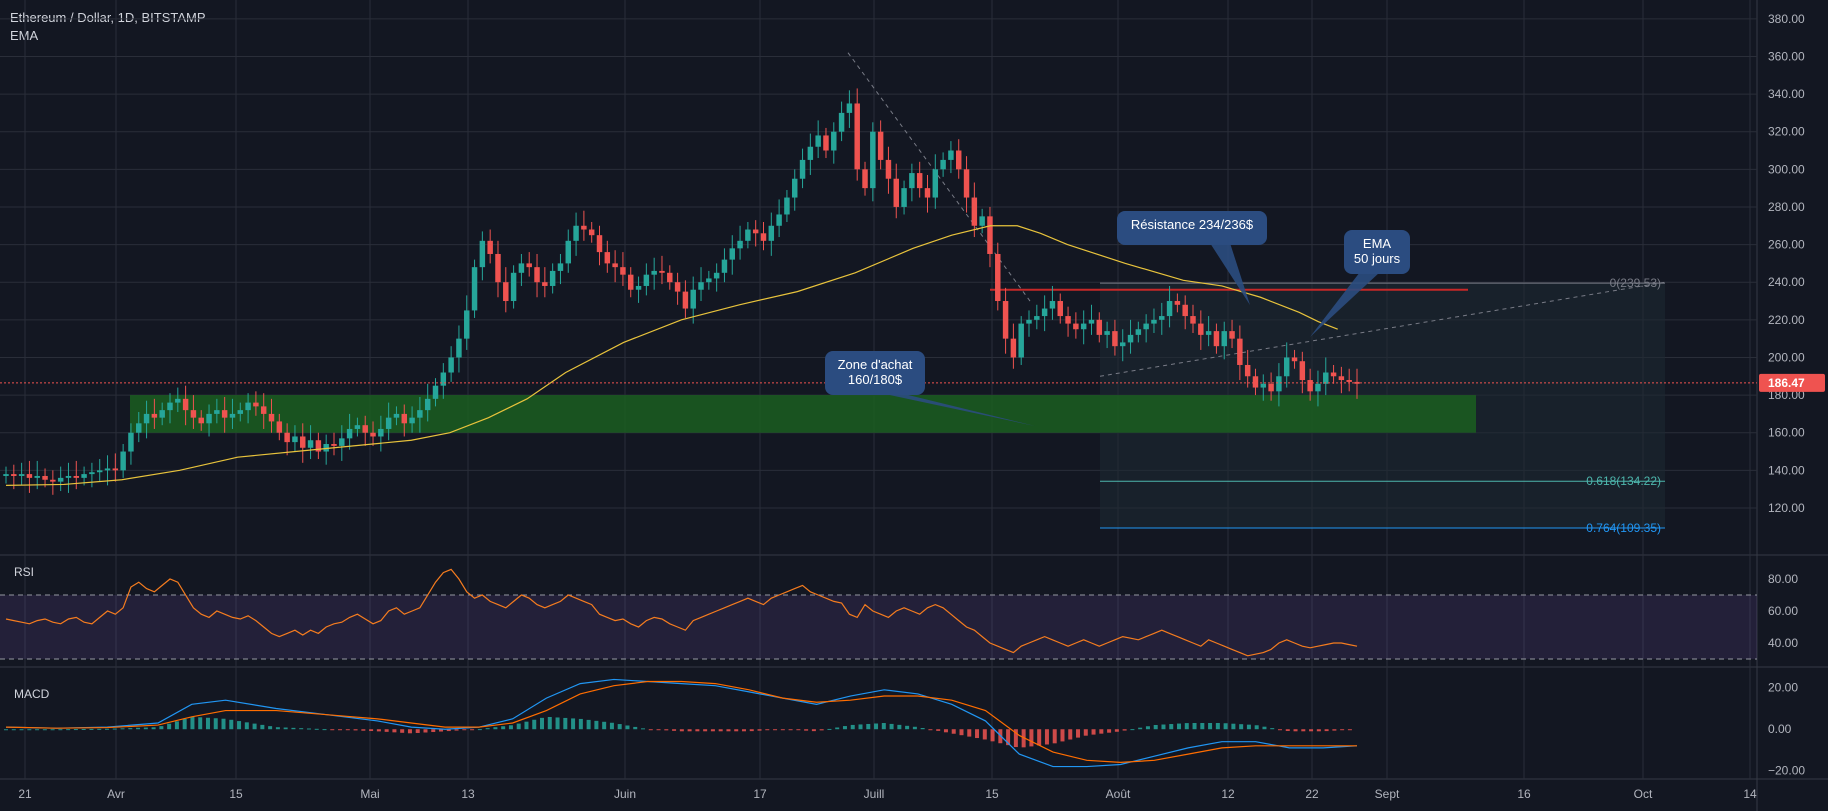 The height and width of the screenshot is (811, 1828). Describe the element at coordinates (1377, 243) in the screenshot. I see `ema-callout-text: EMA` at that location.